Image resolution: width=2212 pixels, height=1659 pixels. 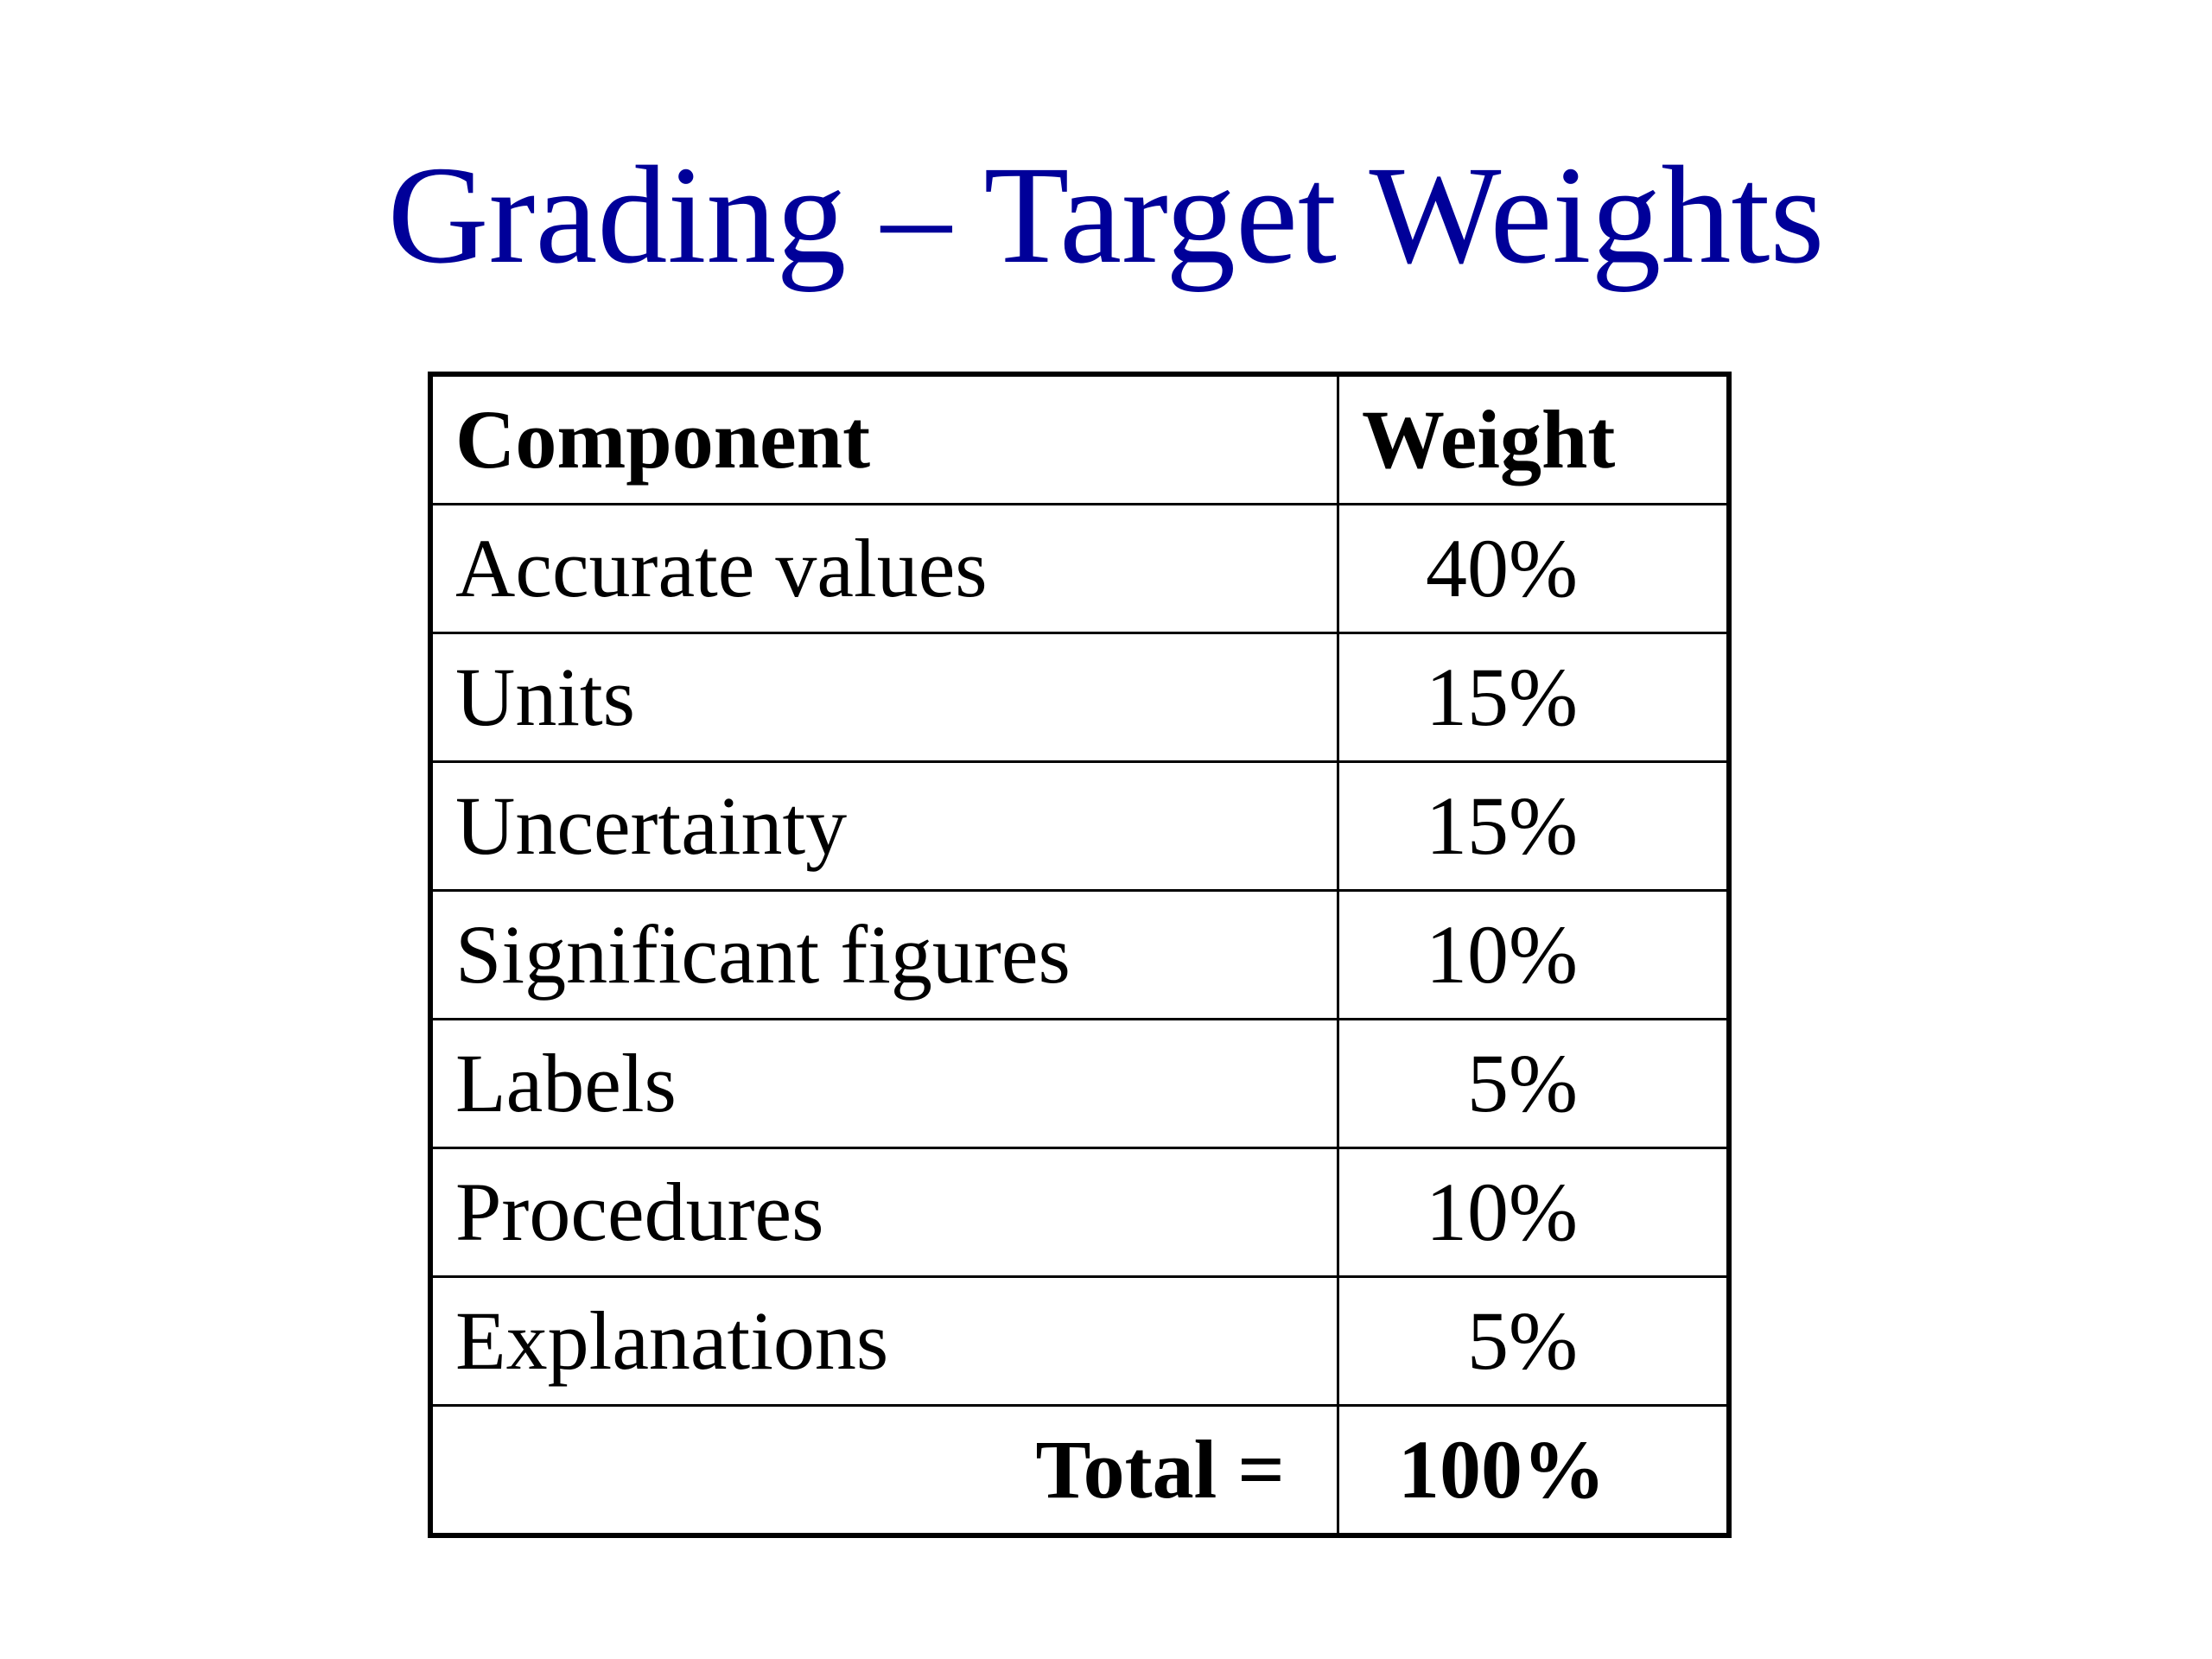 I want to click on table-row: Units 15%, so click(x=1080, y=697).